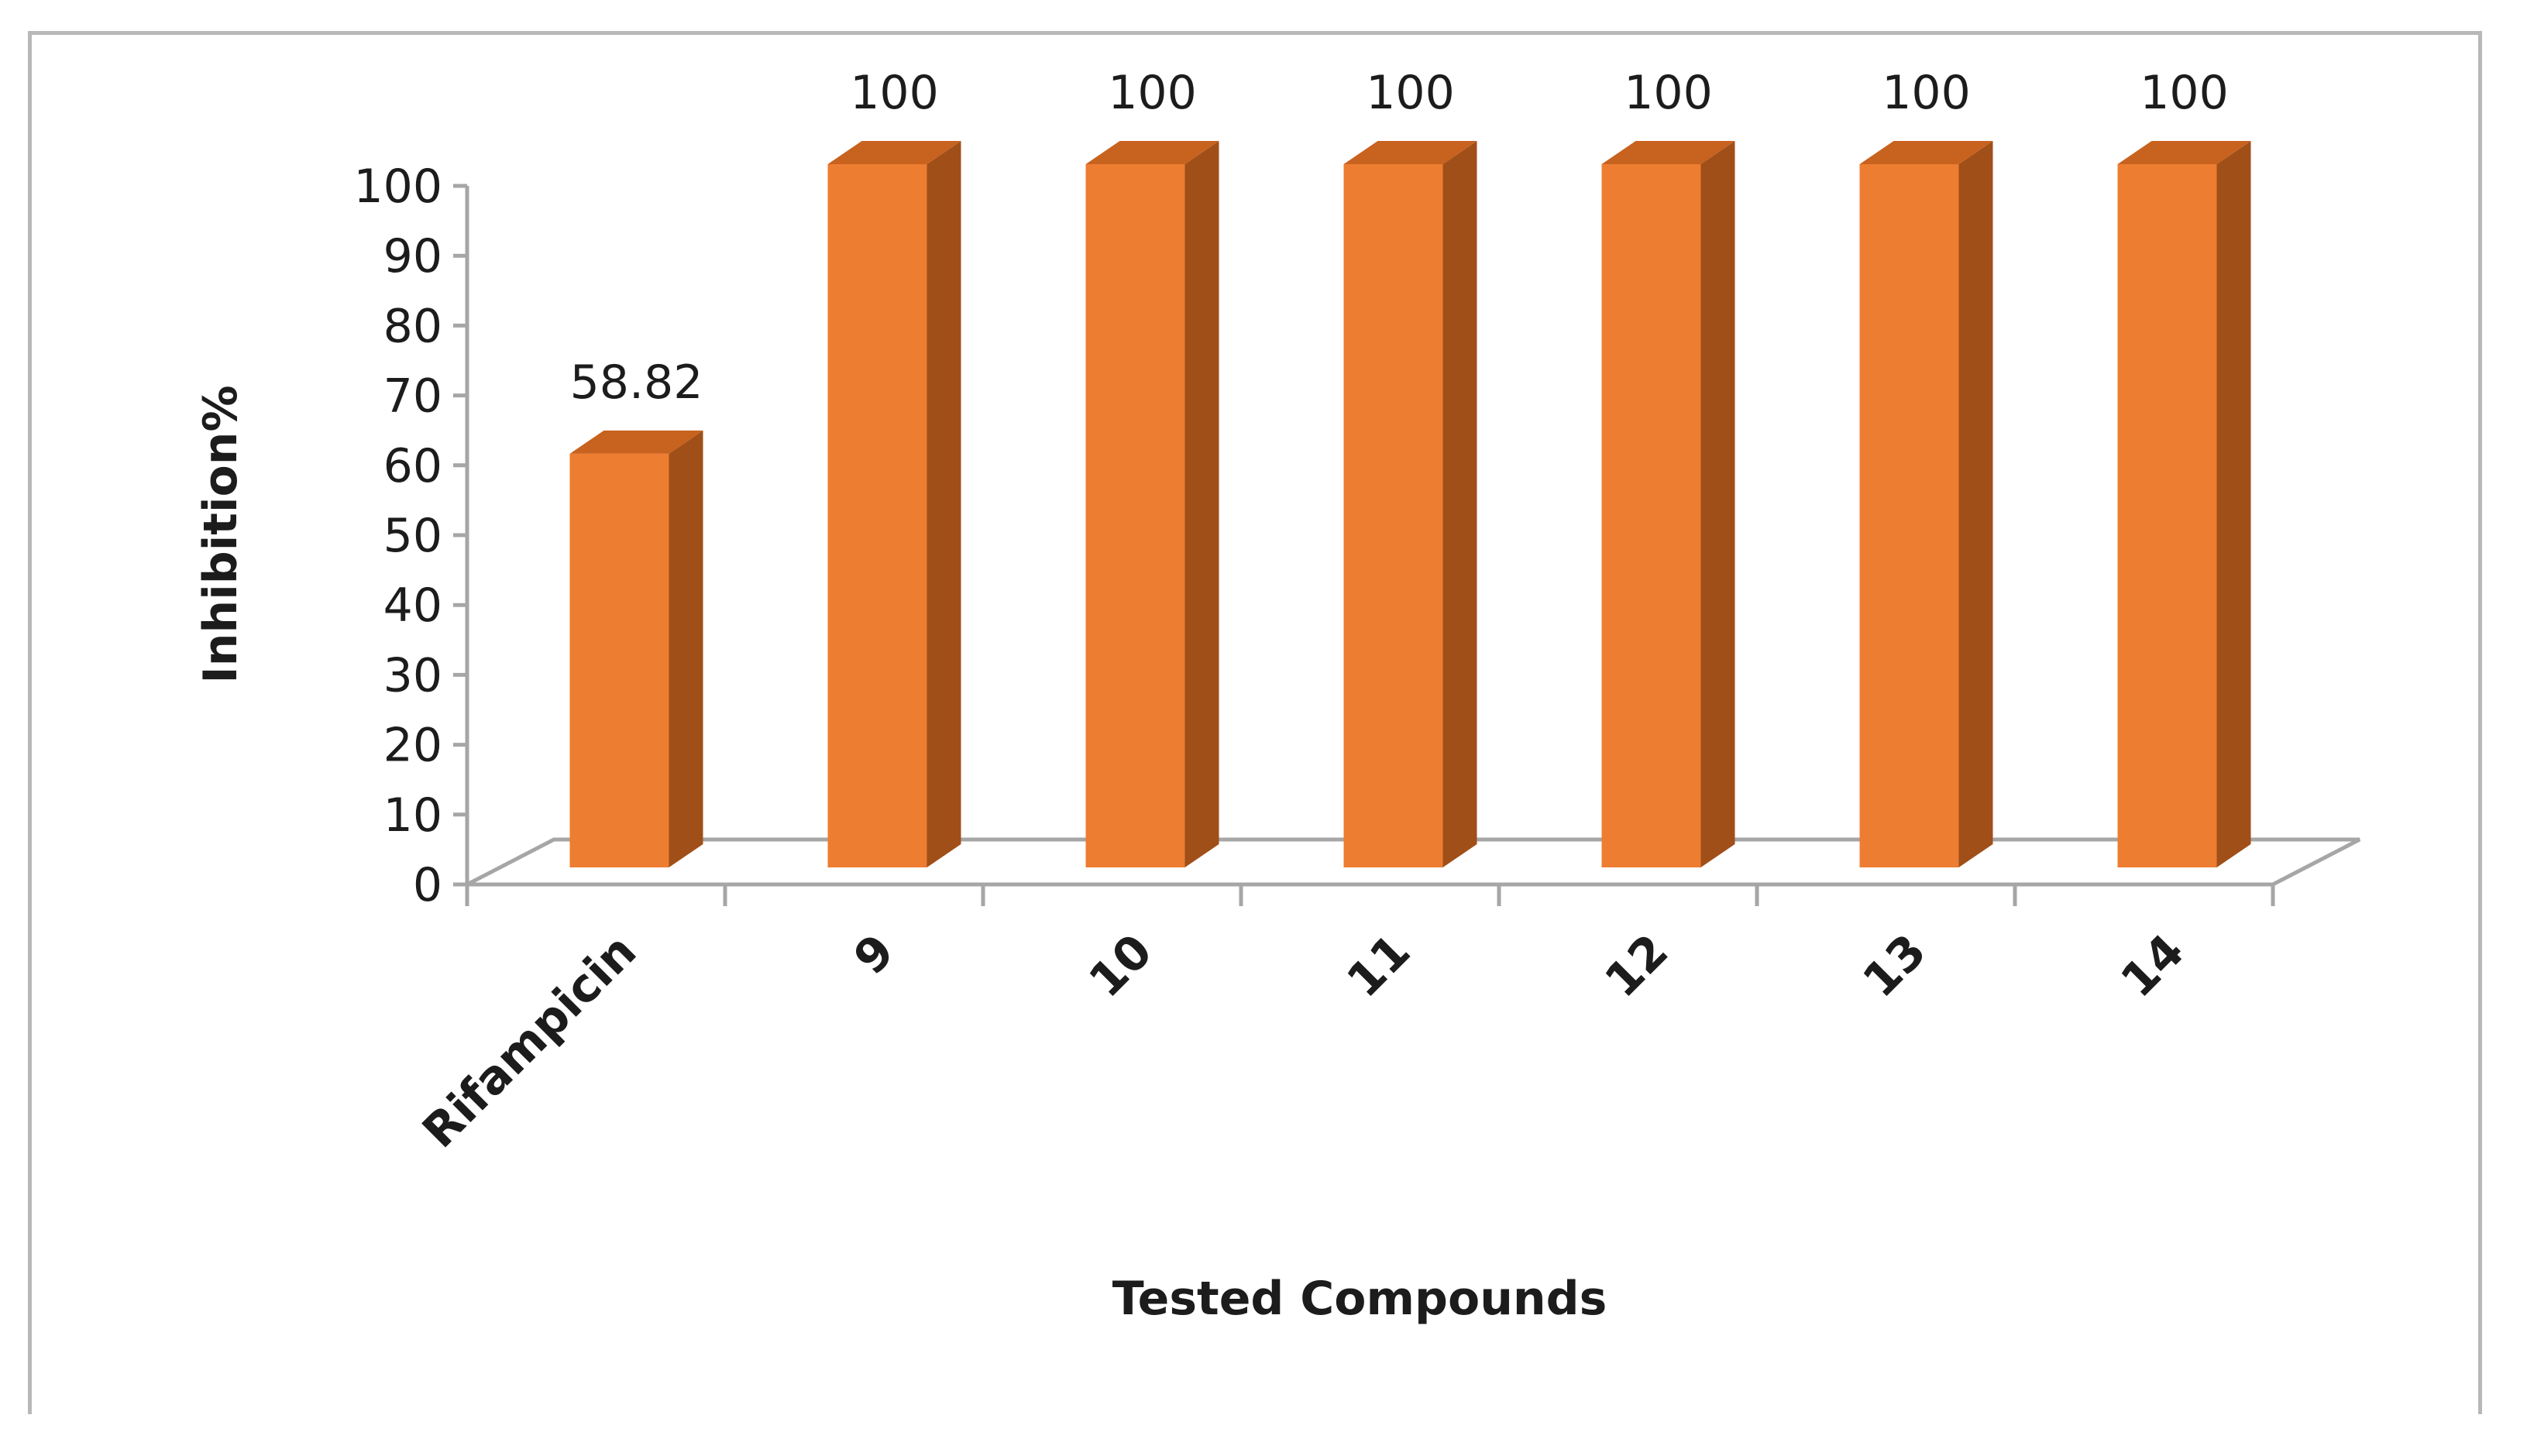 Image resolution: width=2527 pixels, height=1456 pixels. Describe the element at coordinates (529, 1041) in the screenshot. I see `category-label: Rifampicin` at that location.